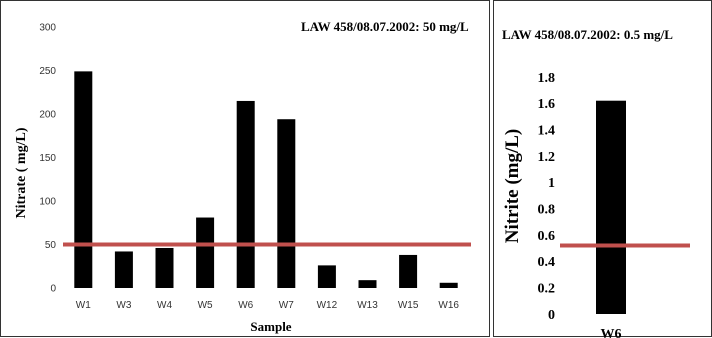 The width and height of the screenshot is (712, 338). I want to click on nitrite-bar-w6, so click(611, 207).